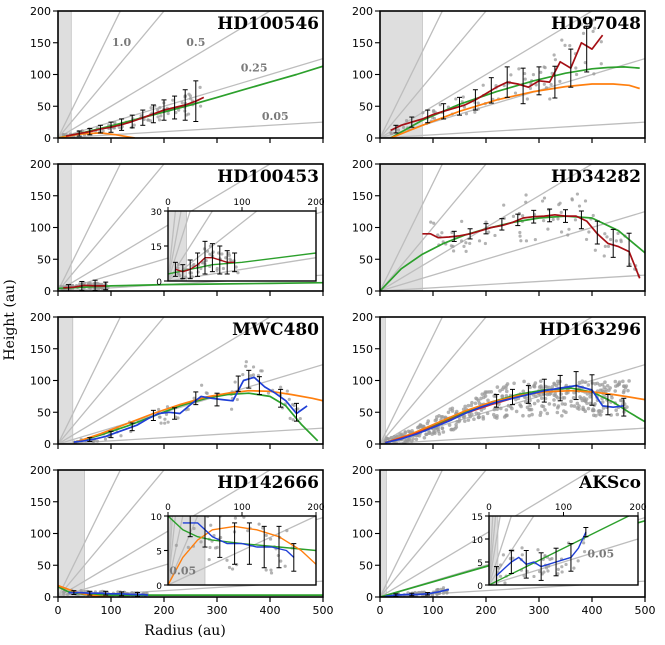 The image size is (665, 645). Describe the element at coordinates (157, 518) in the screenshot. I see `y-tick-label: 10` at that location.